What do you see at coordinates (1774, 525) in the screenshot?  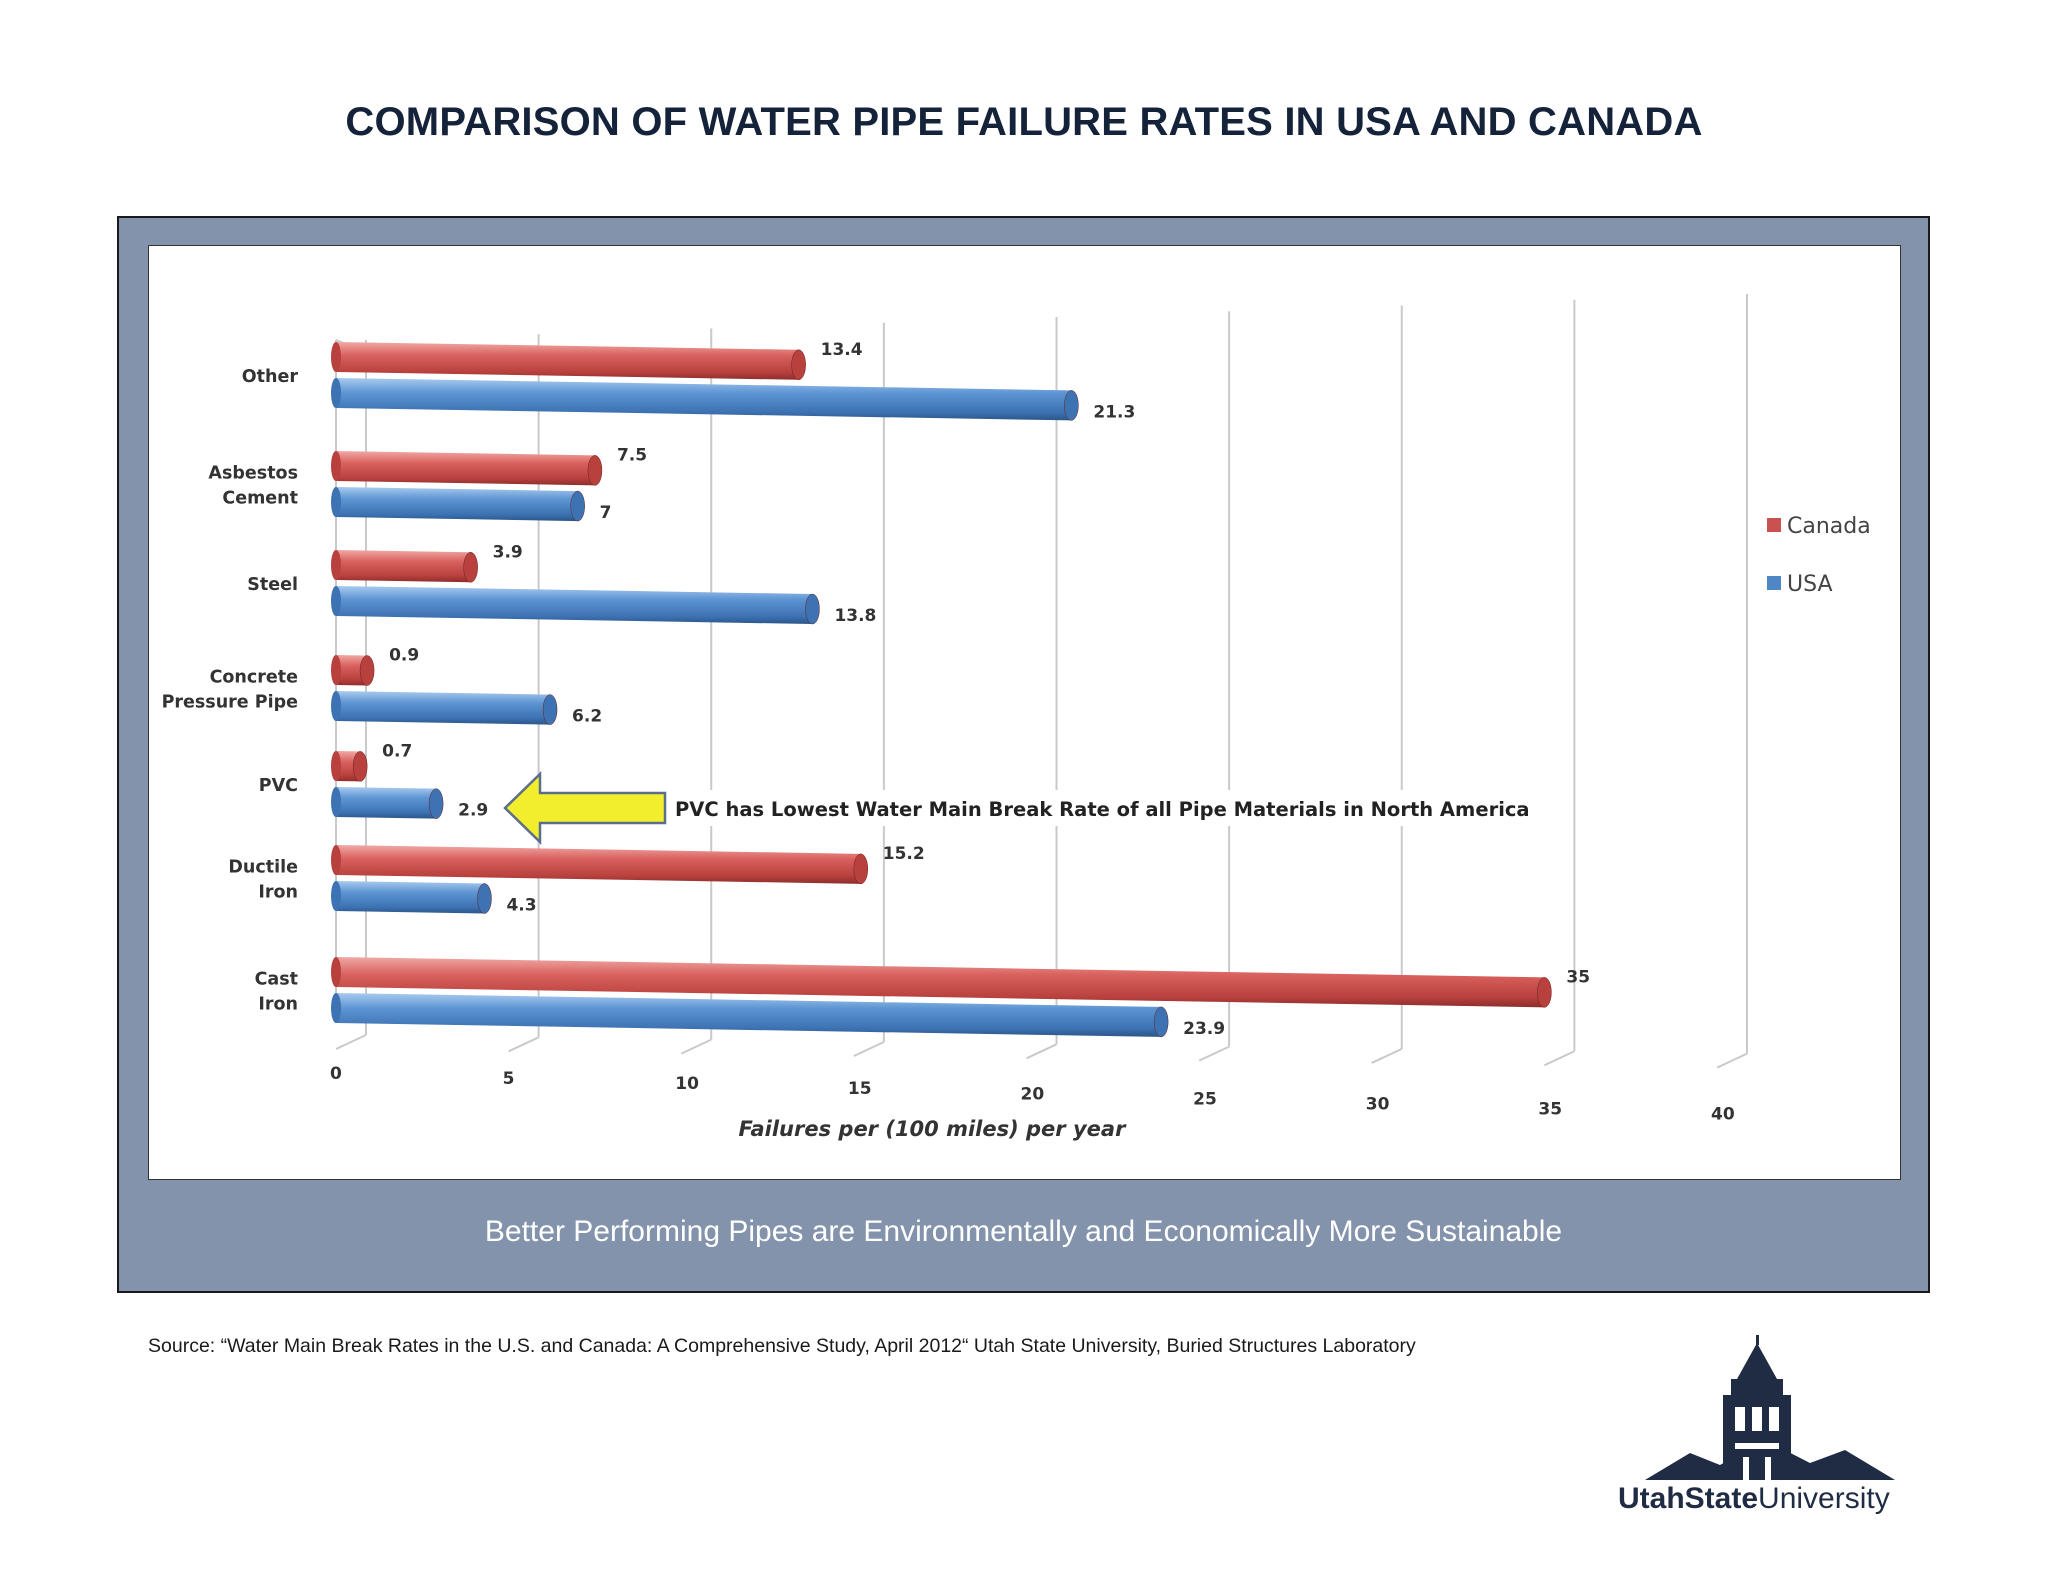 I see `legend-swatch-canada` at bounding box center [1774, 525].